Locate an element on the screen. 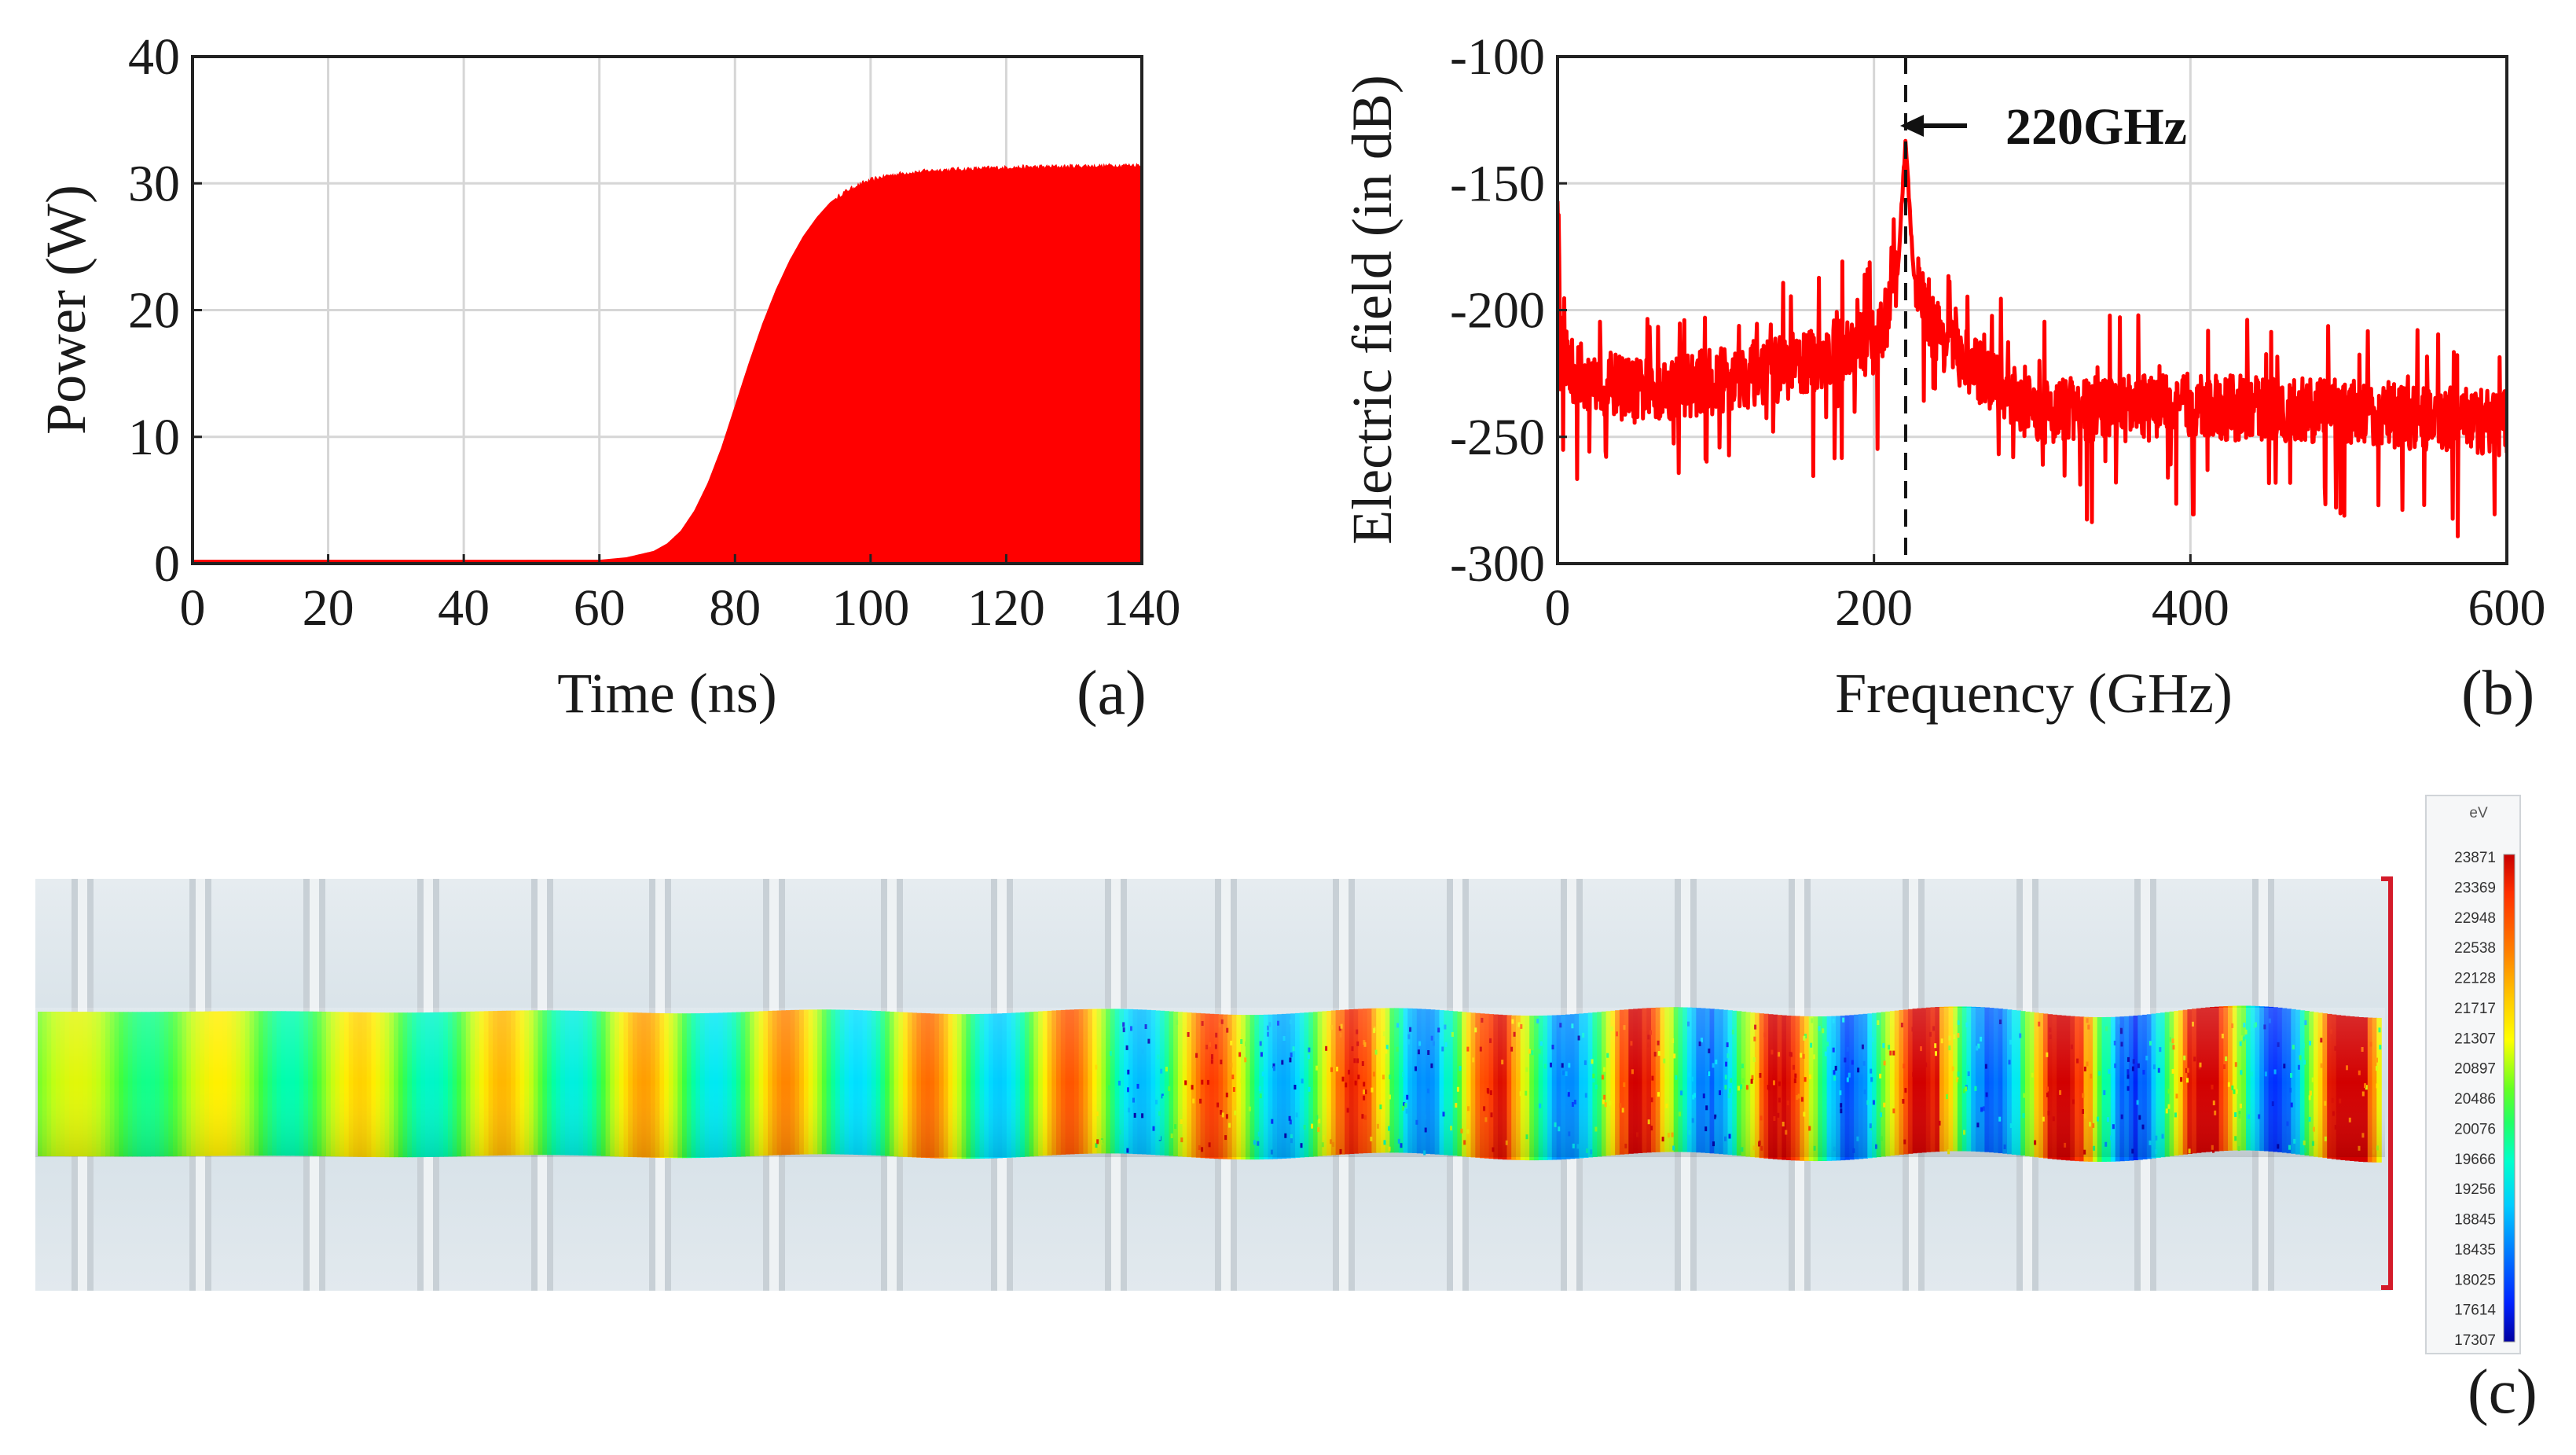 This screenshot has height=1455, width=2576. panel-a-y-tick-label-3: 30 is located at coordinates (154, 183).